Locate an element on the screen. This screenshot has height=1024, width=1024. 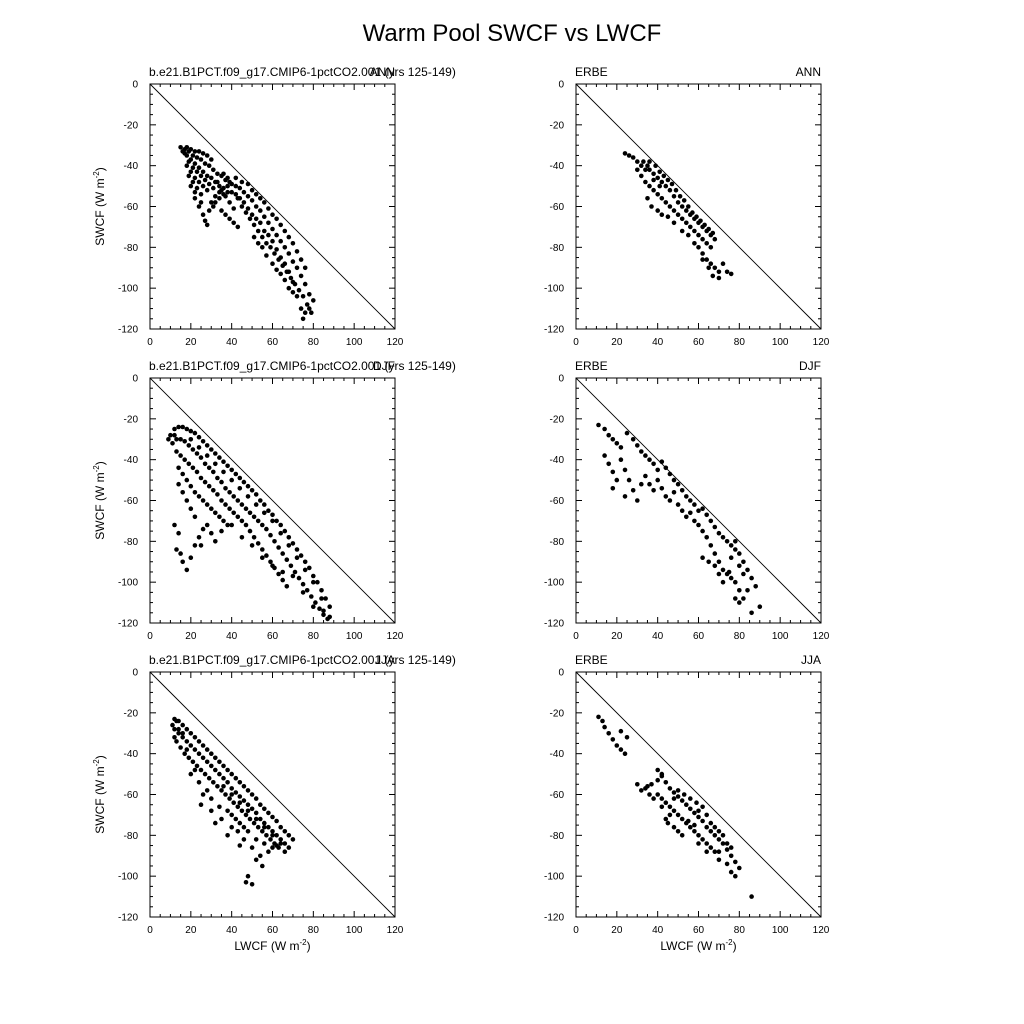
y-axis-label: SWCF (W m-2) is located at coordinates (99, 794).